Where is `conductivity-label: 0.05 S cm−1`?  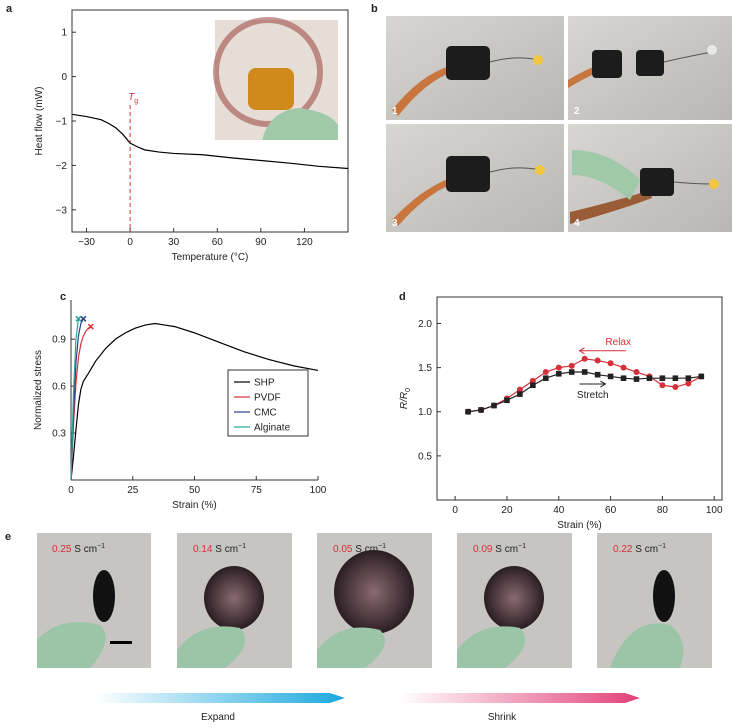 conductivity-label: 0.05 S cm−1 is located at coordinates (359, 549).